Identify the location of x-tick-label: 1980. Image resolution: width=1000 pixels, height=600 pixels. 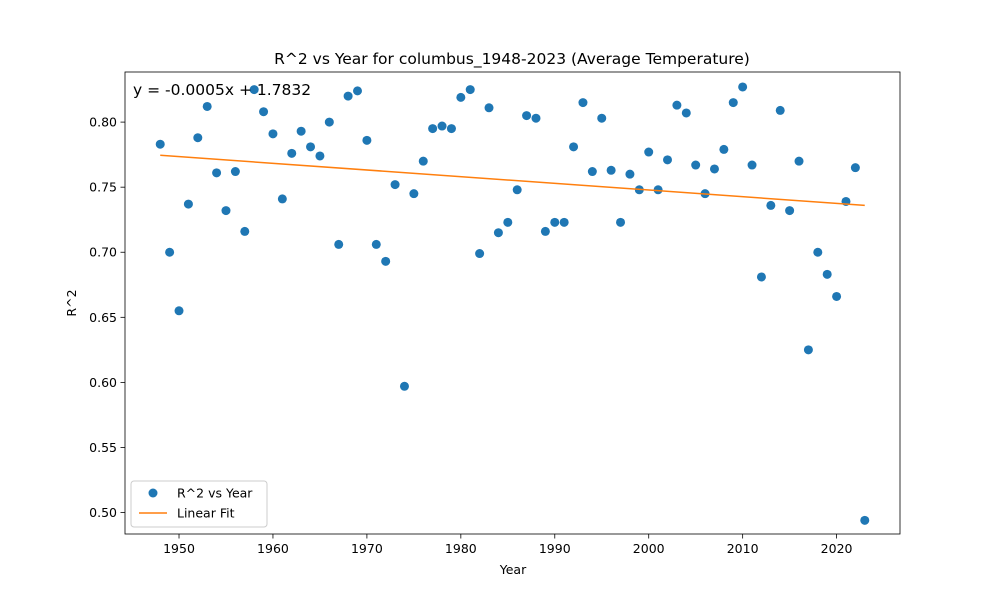
(461, 548).